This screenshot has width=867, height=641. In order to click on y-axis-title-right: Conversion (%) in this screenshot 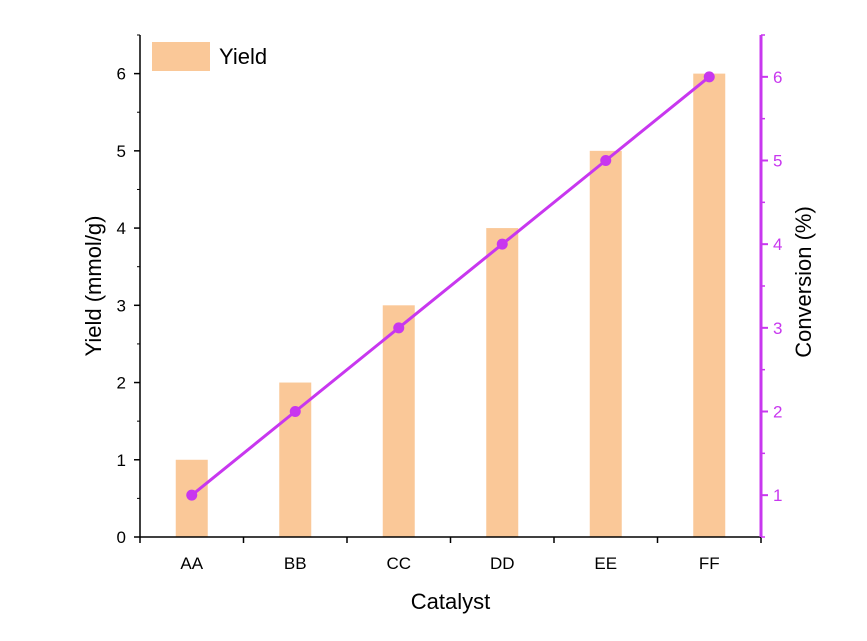, I will do `click(803, 282)`.